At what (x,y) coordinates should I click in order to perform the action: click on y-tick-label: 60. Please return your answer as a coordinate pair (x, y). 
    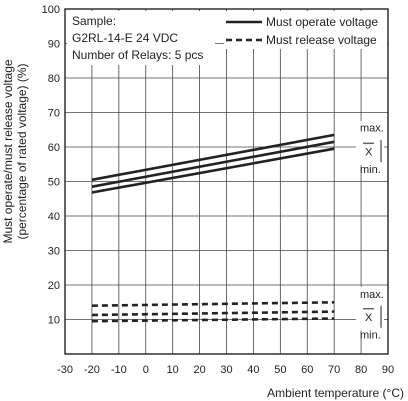
    Looking at the image, I should click on (54, 148).